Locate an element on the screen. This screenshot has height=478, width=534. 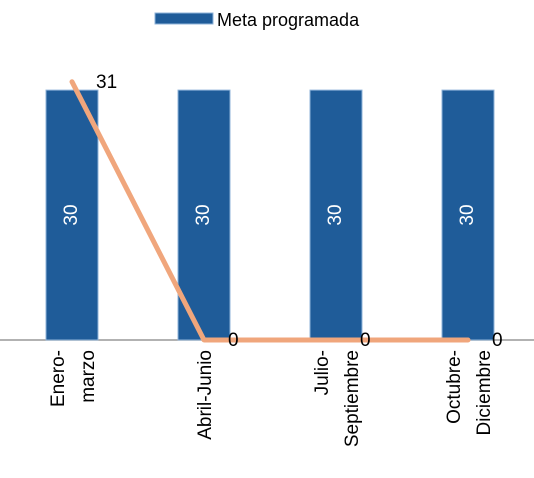
x-tick-label-line: Julio- is located at coordinates (322, 372).